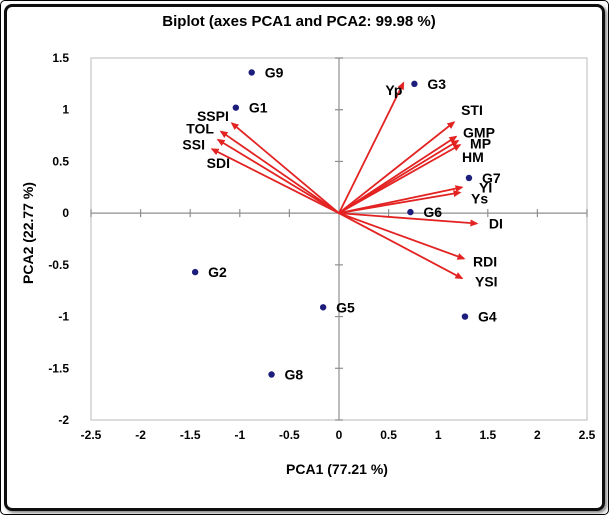  Describe the element at coordinates (239, 435) in the screenshot. I see `x-tick-label: -1` at that location.